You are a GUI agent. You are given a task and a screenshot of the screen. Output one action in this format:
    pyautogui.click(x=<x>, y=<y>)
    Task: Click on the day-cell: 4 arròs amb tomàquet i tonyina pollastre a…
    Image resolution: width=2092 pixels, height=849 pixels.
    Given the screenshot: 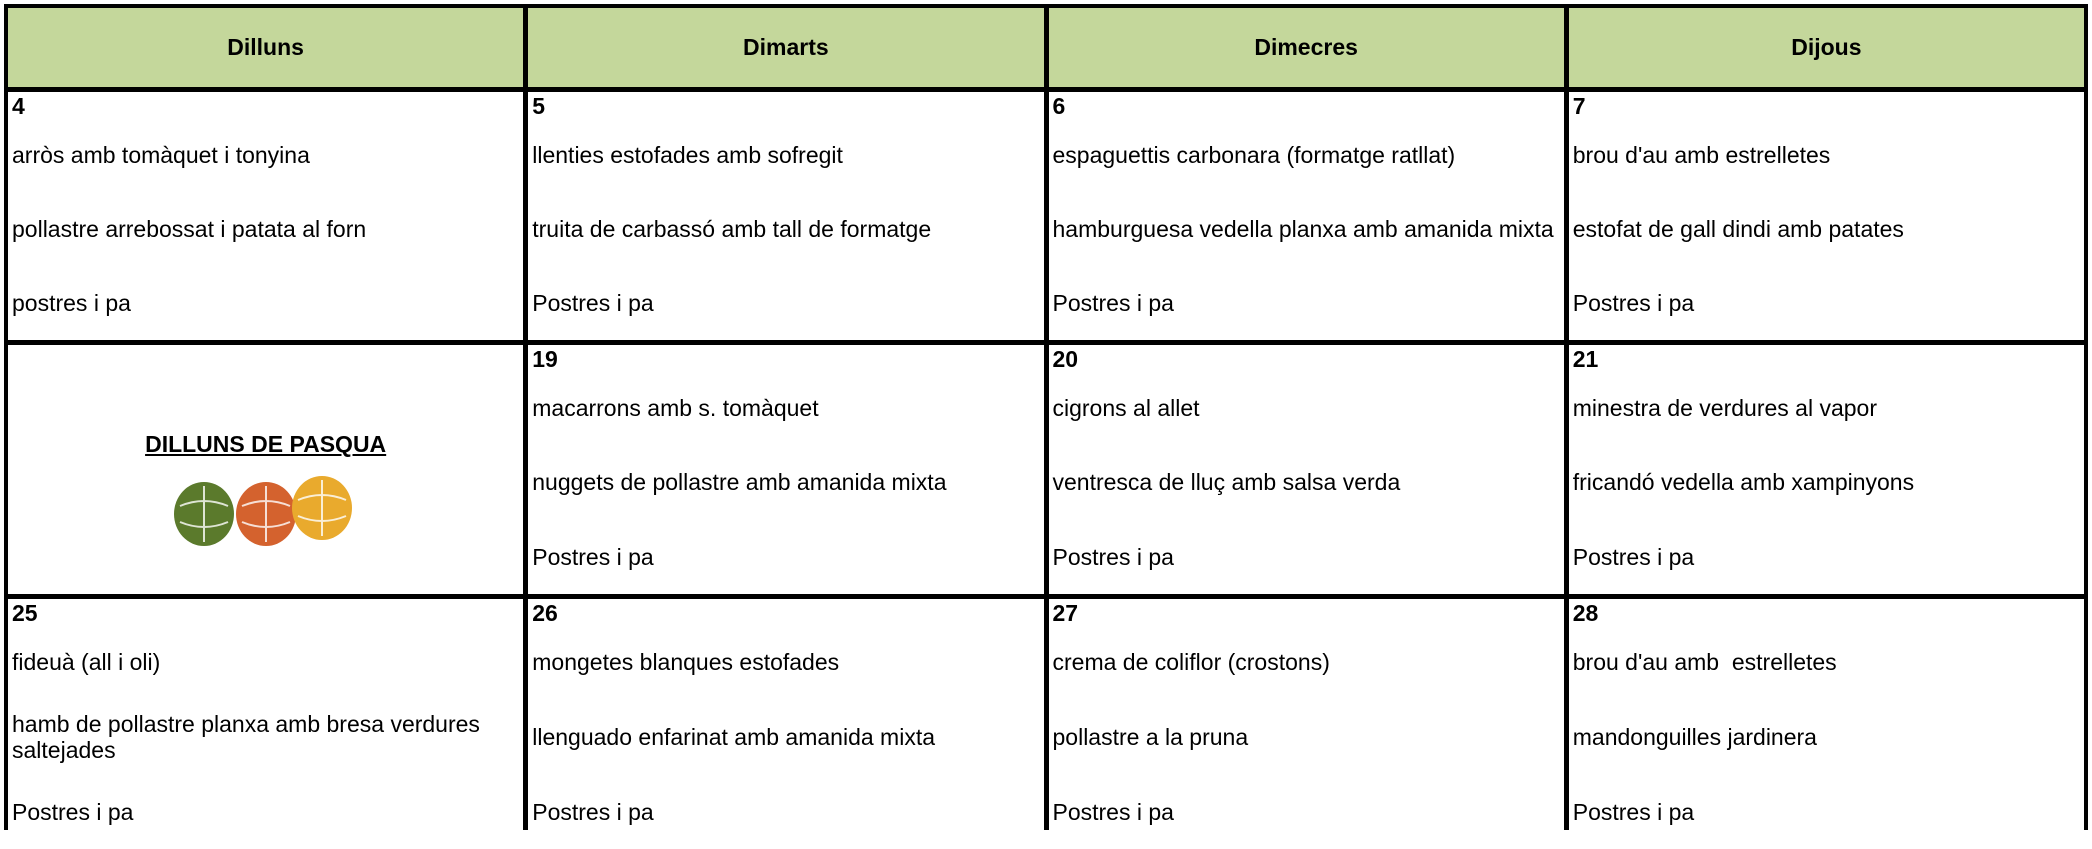 What is the action you would take?
    pyautogui.click(x=266, y=216)
    